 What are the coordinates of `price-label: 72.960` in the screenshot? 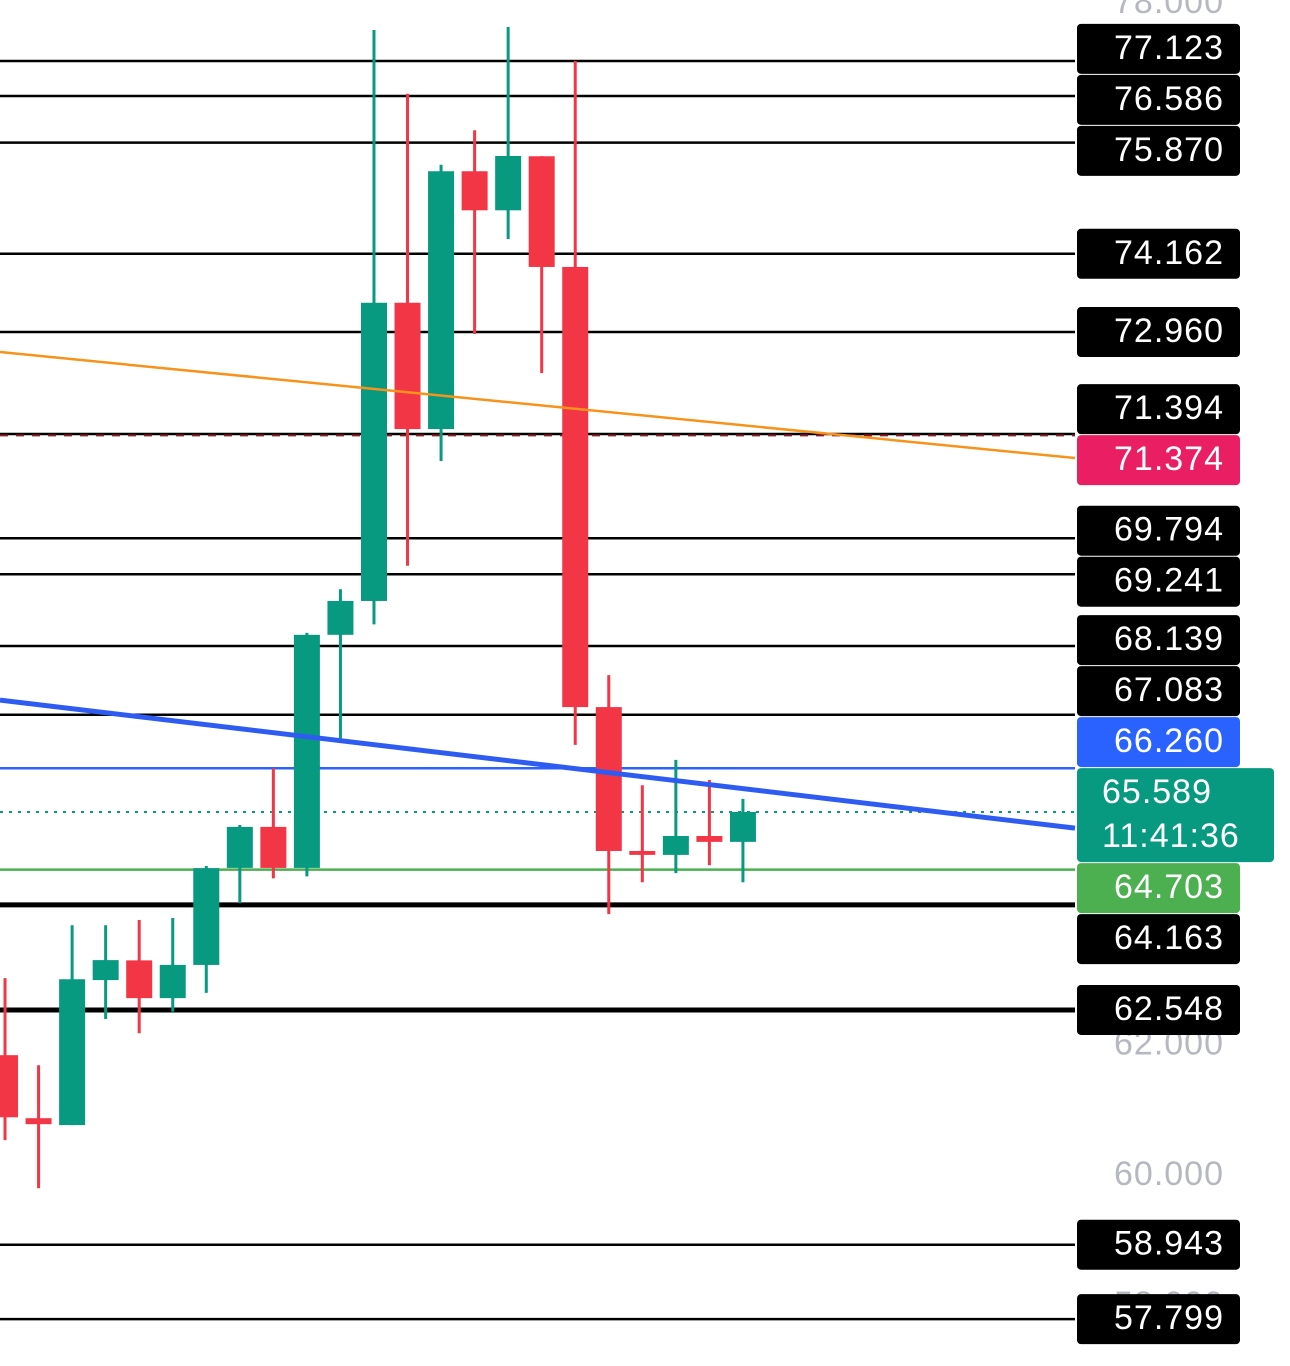 It's located at (1158, 332).